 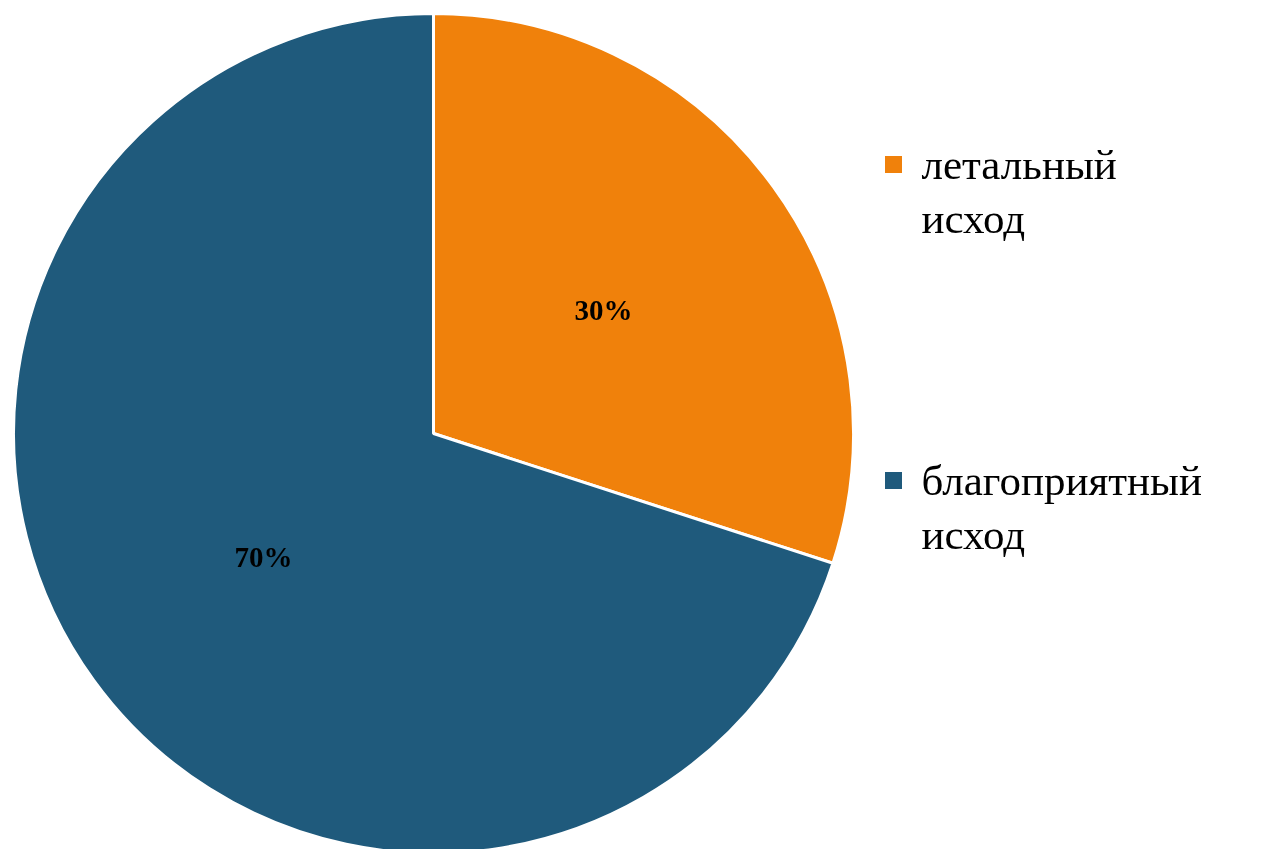 What do you see at coordinates (1019, 191) in the screenshot?
I see `legend-label: летальный исход` at bounding box center [1019, 191].